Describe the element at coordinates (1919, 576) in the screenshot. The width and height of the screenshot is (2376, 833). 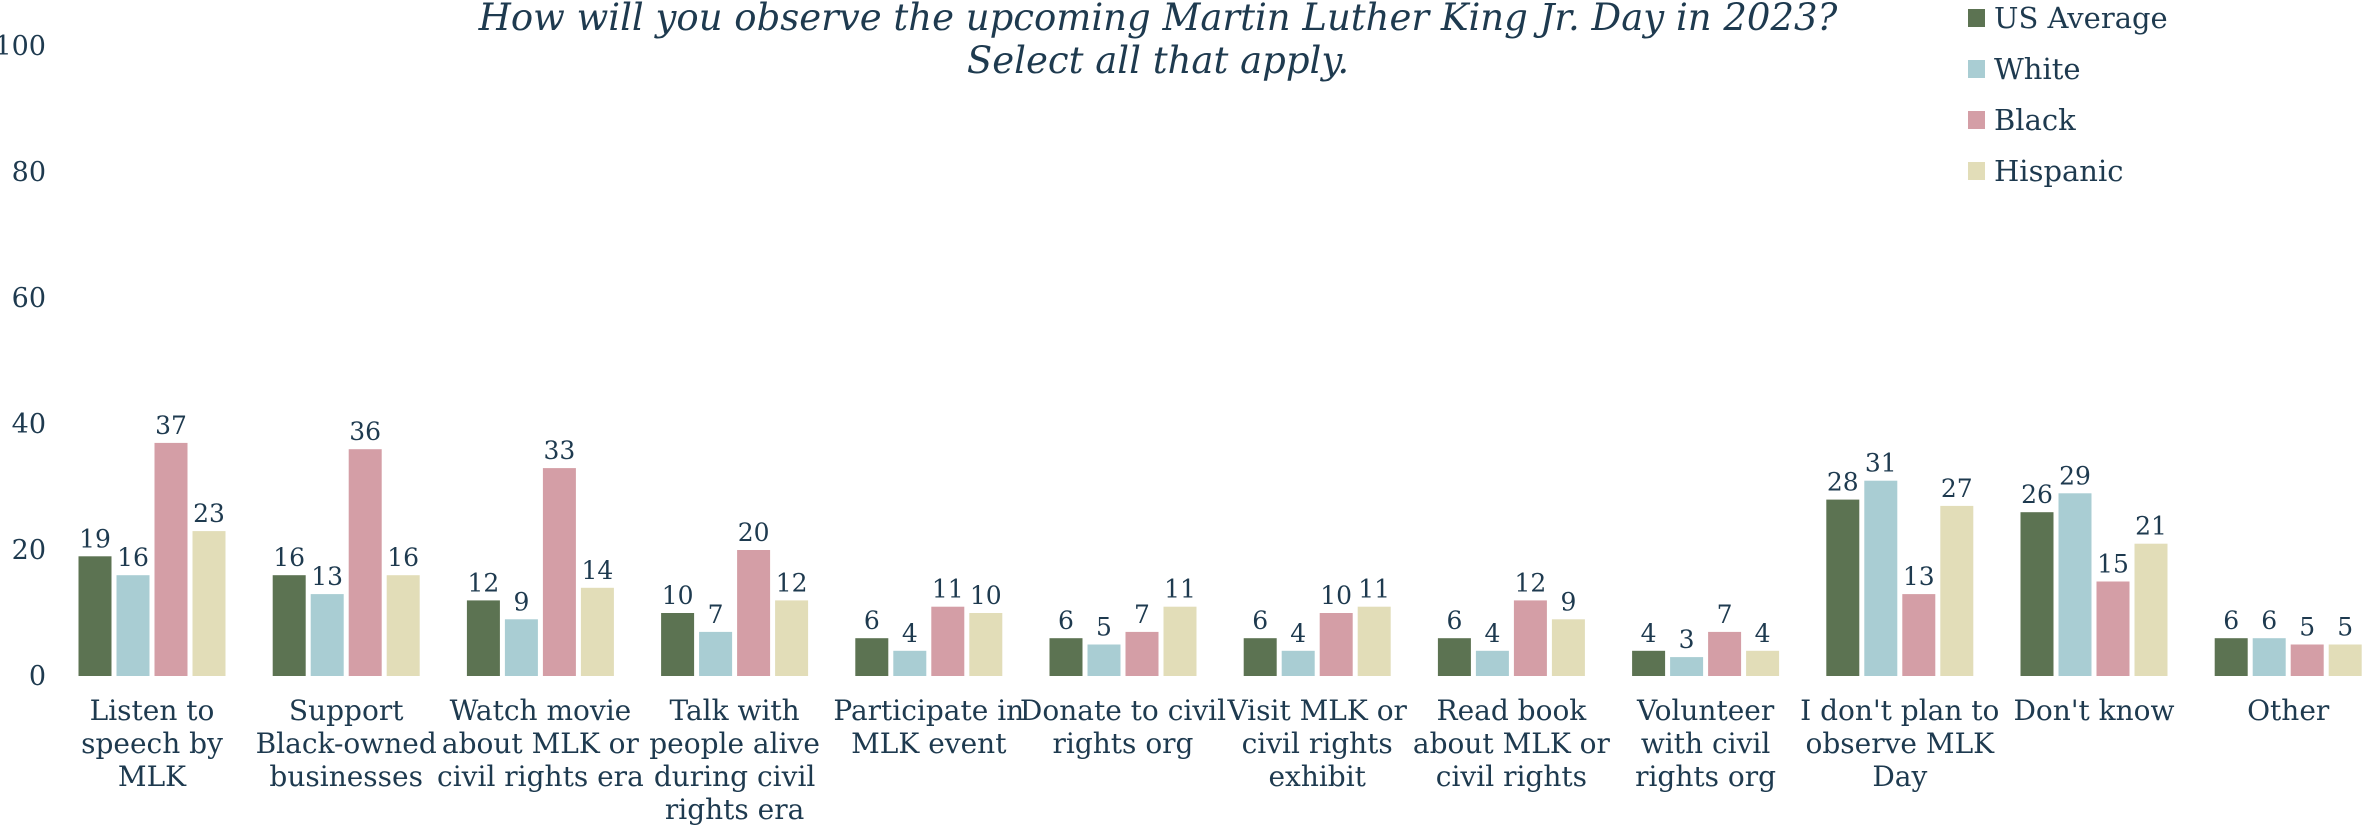
I see `data-label: 13` at that location.